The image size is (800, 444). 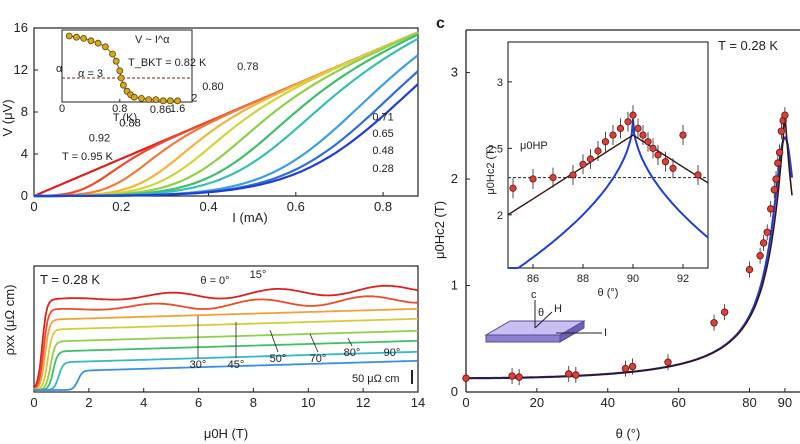 What do you see at coordinates (608, 293) in the screenshot?
I see `panel-c-inset-xlabel: θ (°)` at bounding box center [608, 293].